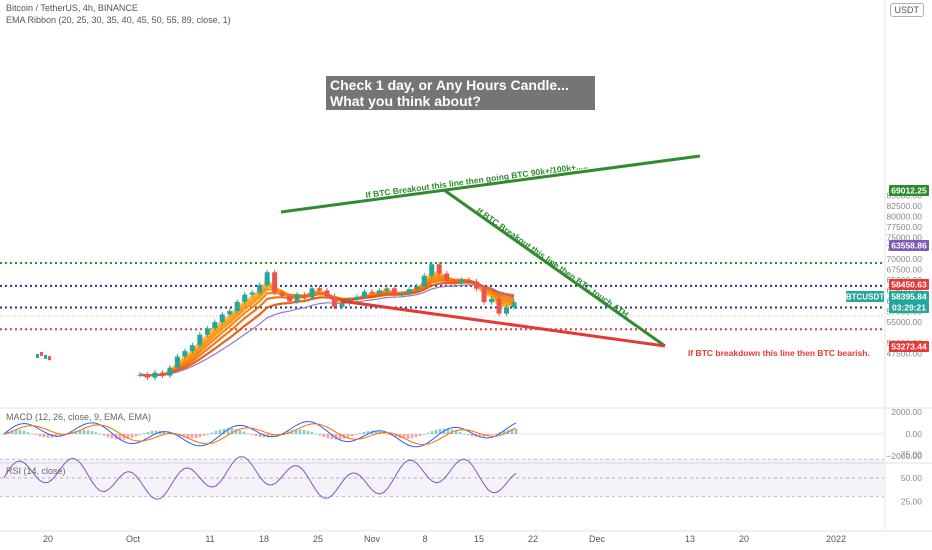  What do you see at coordinates (597, 539) in the screenshot?
I see `x-tick-label: Dec` at bounding box center [597, 539].